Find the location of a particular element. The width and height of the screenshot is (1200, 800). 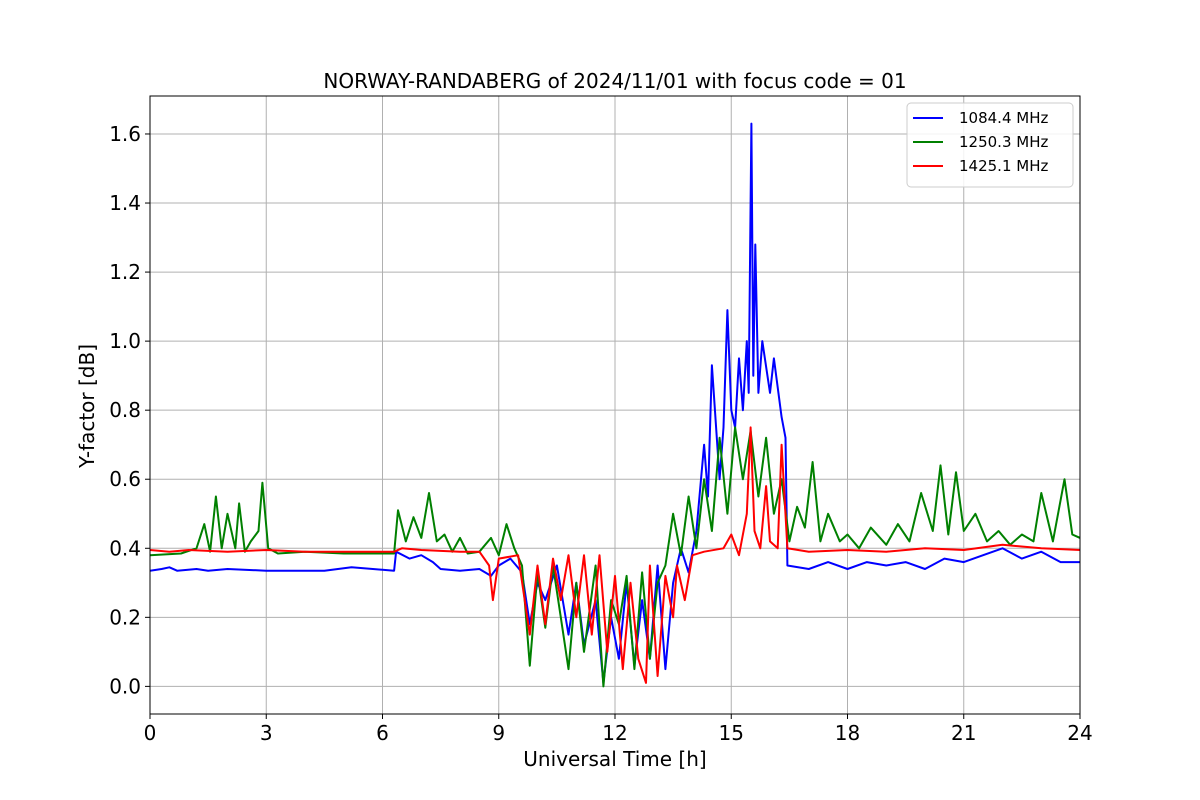

y-tick-label: 0.8 is located at coordinates (125, 410).